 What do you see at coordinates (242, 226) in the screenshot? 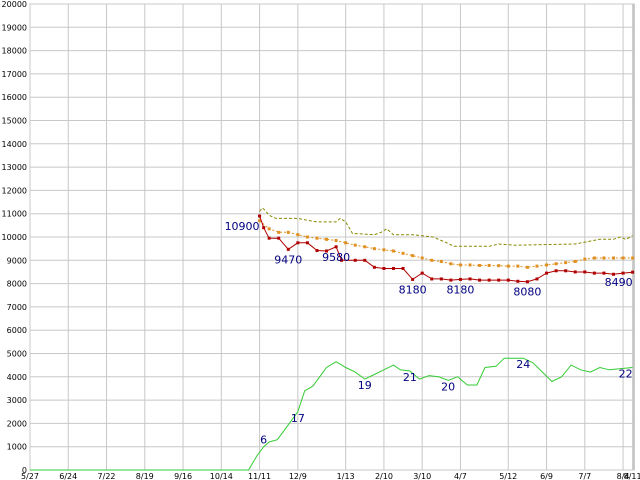
I see `data-label: 10900` at bounding box center [242, 226].